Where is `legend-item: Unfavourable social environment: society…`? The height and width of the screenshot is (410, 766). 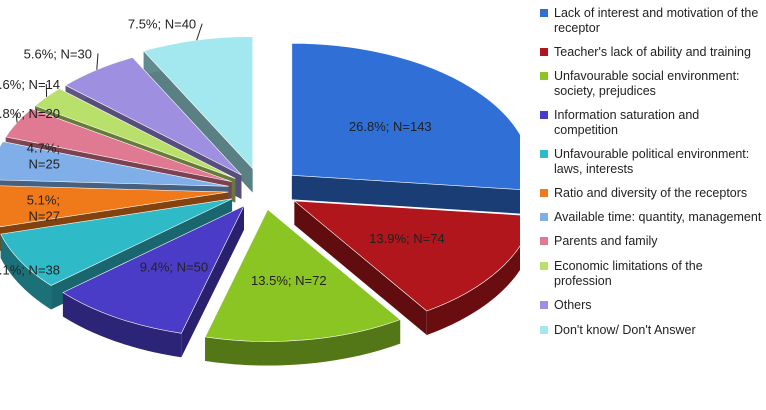
legend-item: Unfavourable social environment: society… is located at coordinates (651, 84).